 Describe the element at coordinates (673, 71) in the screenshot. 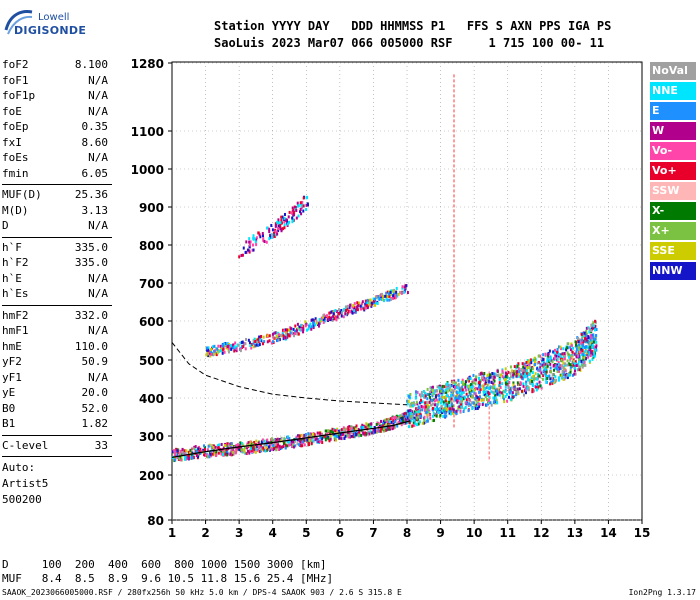

I see `legend-item-noval: NoVal` at that location.